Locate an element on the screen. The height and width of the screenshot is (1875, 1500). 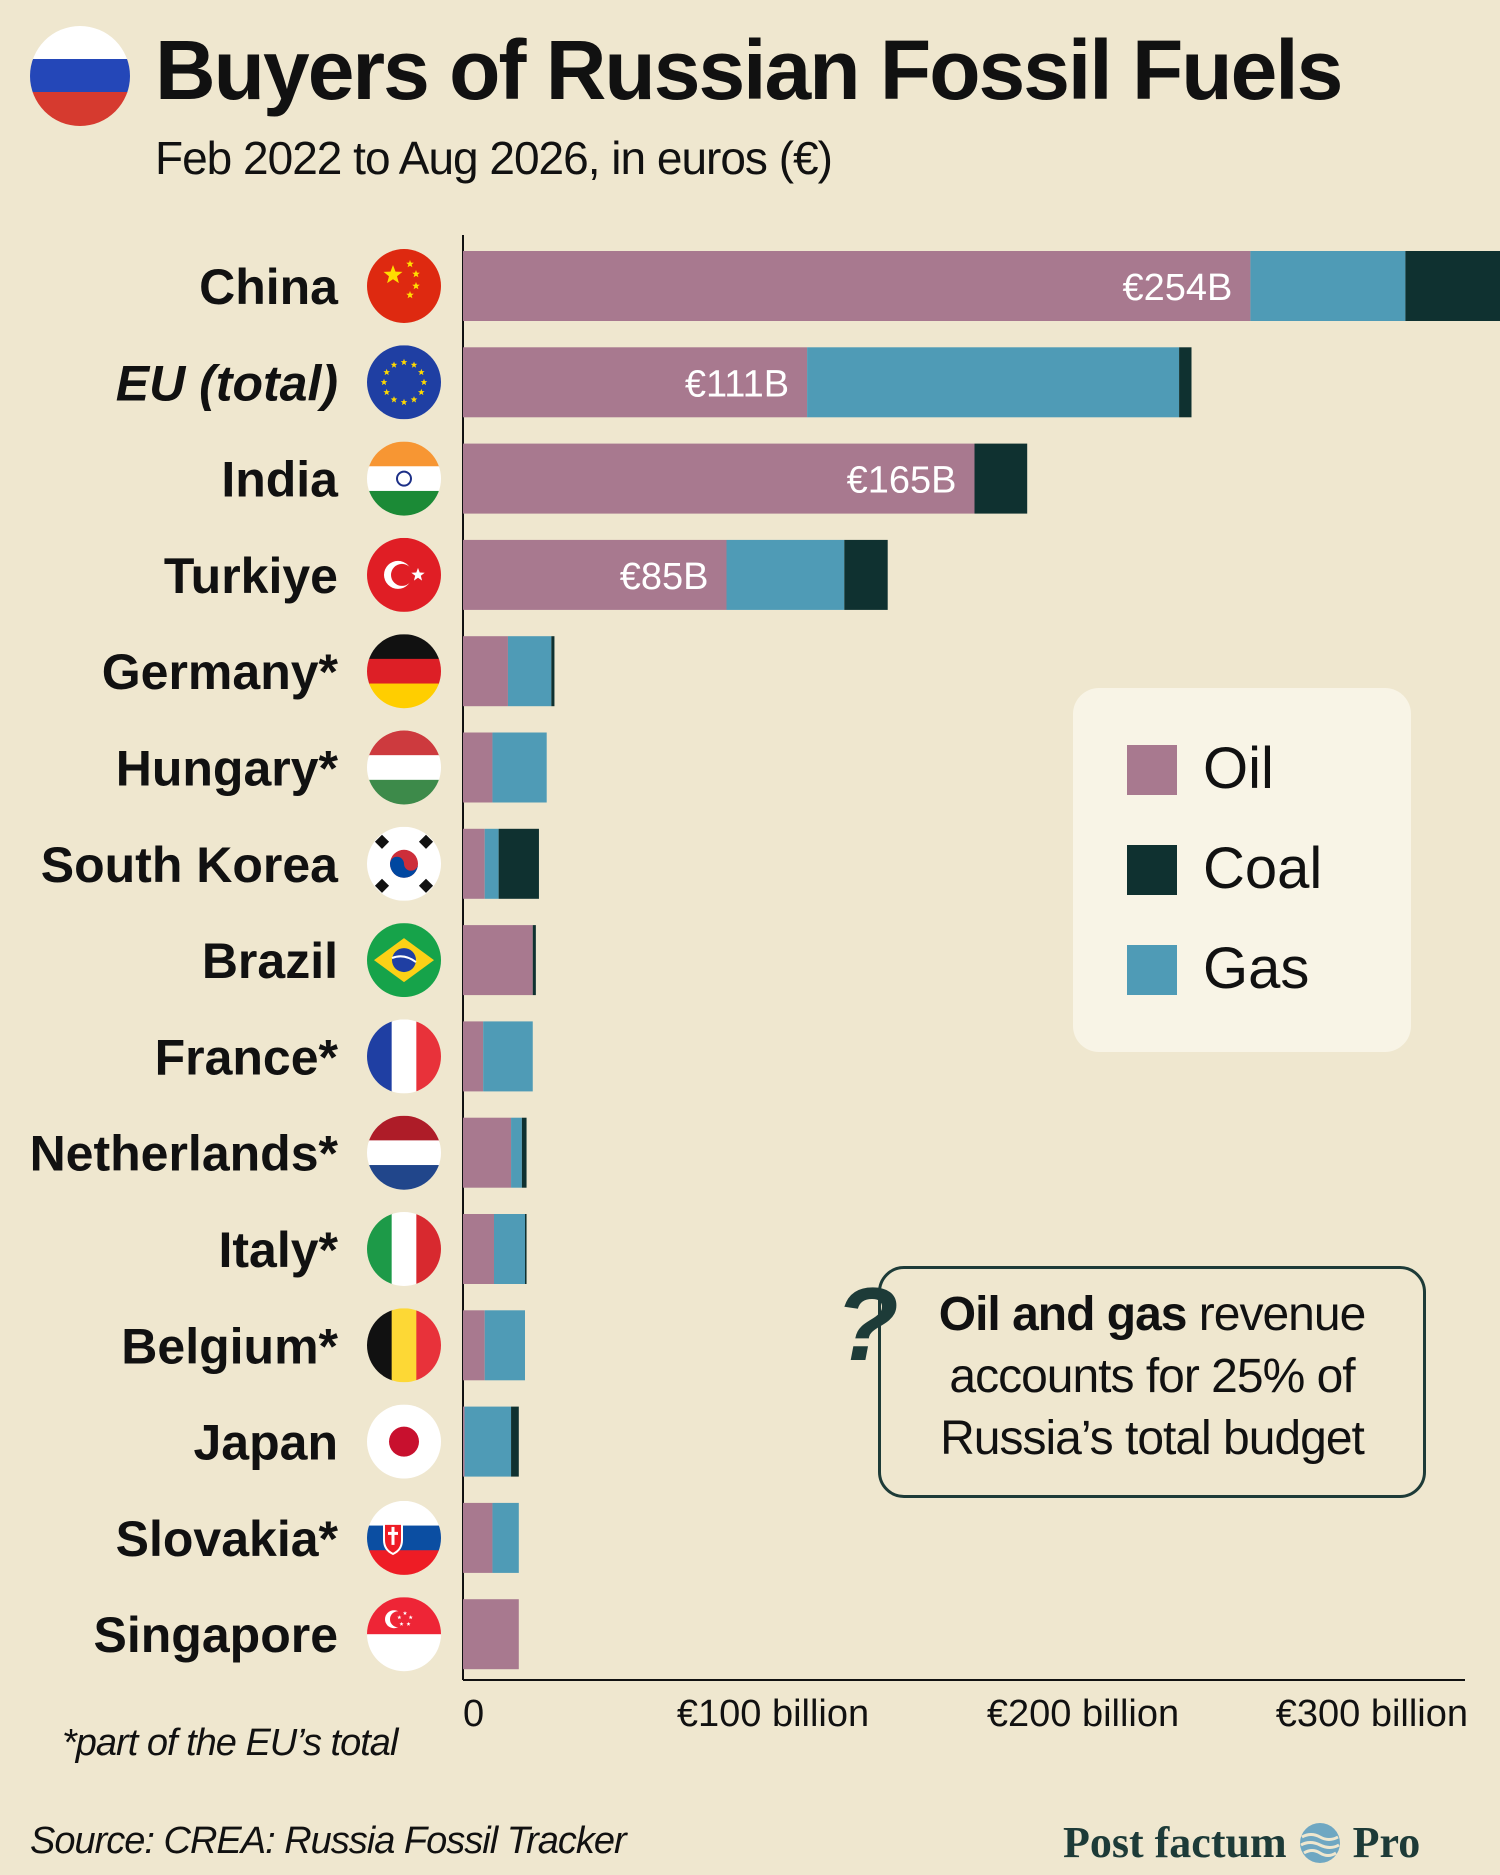
country-label: Italy* is located at coordinates (278, 1250).